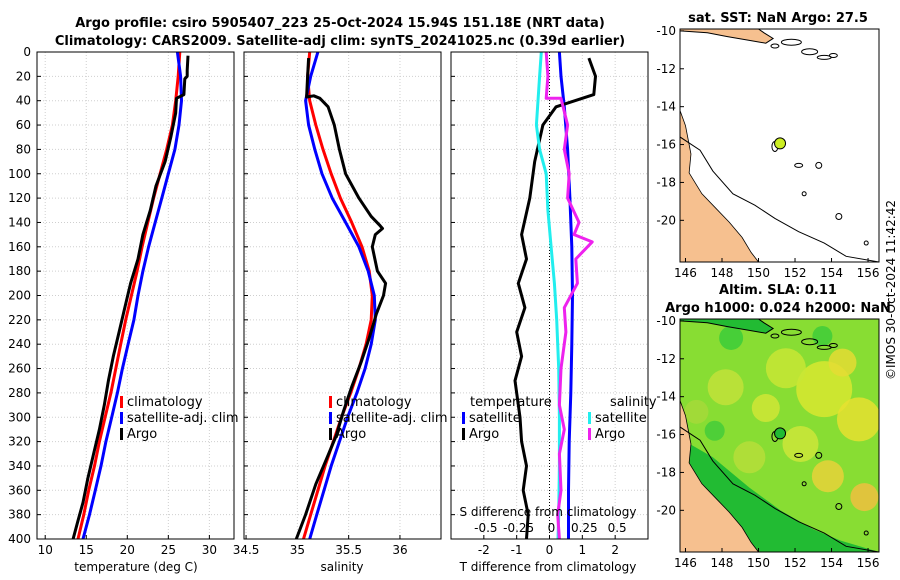  What do you see at coordinates (19, 198) in the screenshot?
I see `y-tick-label: 120` at bounding box center [19, 198].